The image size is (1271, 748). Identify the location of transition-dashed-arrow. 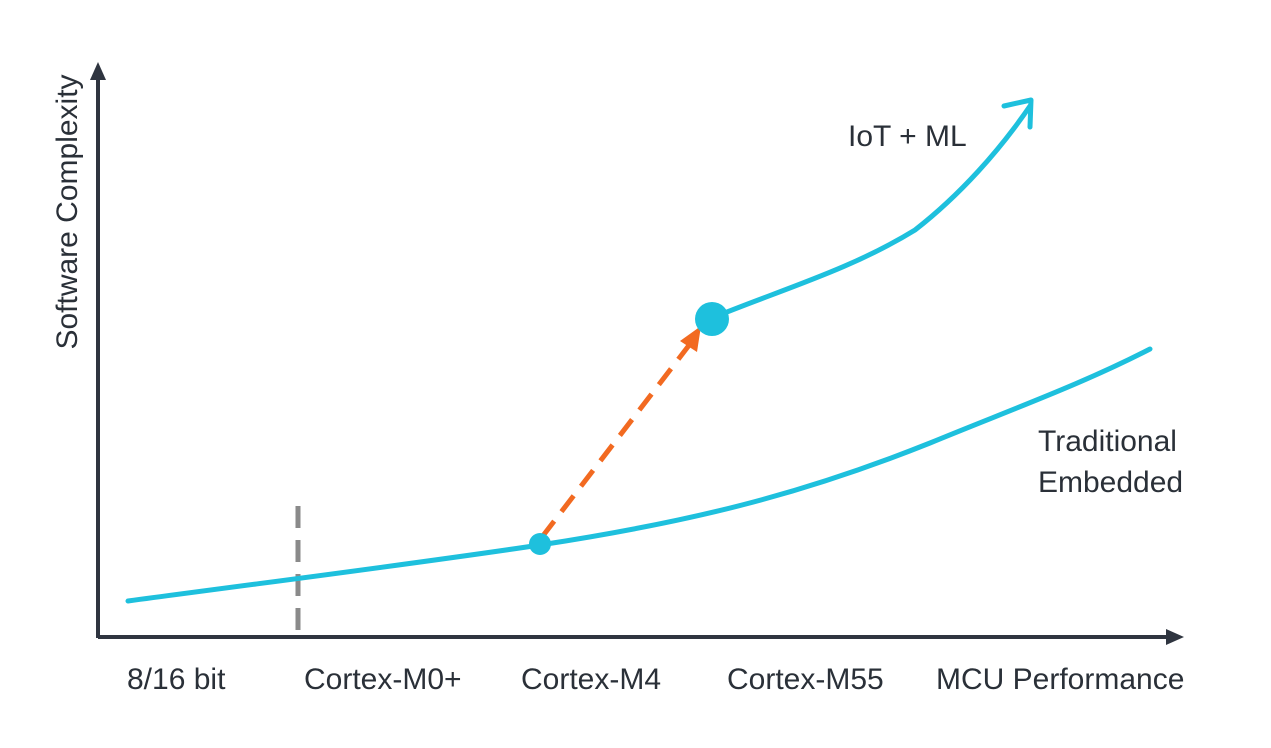
(616, 440).